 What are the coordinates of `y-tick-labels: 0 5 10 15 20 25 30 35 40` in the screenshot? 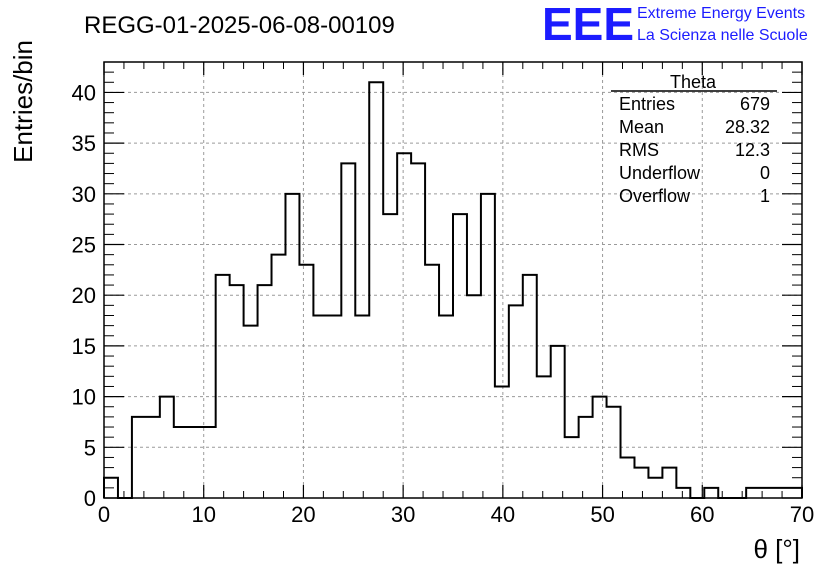 It's located at (84, 295).